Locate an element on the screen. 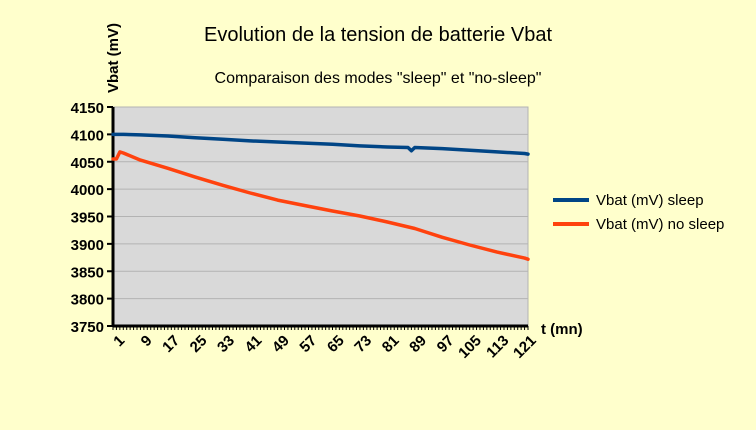 The width and height of the screenshot is (756, 430). x-tick-label: 41 is located at coordinates (254, 344).